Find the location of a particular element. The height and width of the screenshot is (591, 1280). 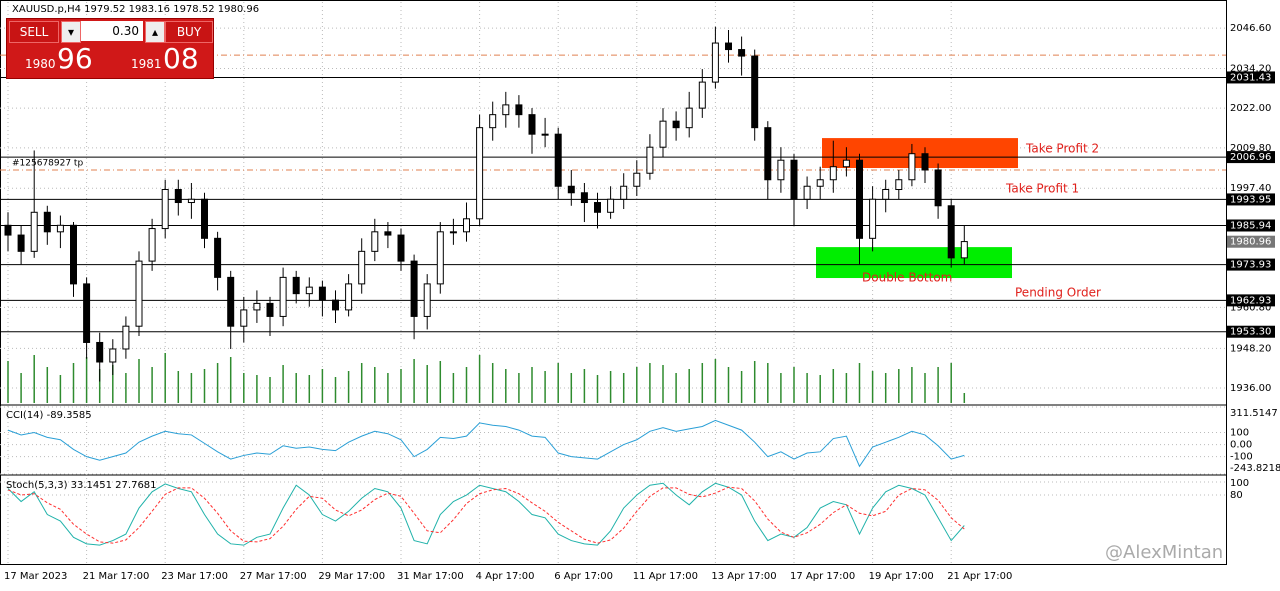

annotation: Take Profit 2 is located at coordinates (1062, 149).